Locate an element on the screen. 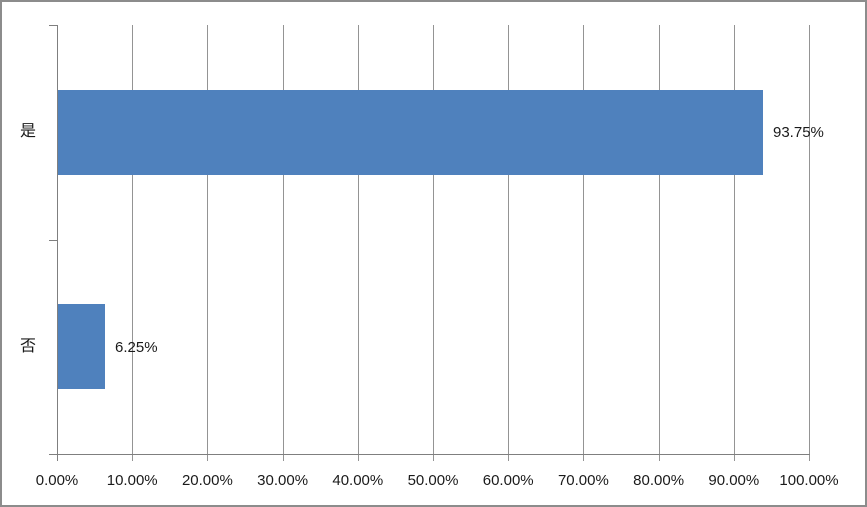  data-label: 6.25% is located at coordinates (136, 347).